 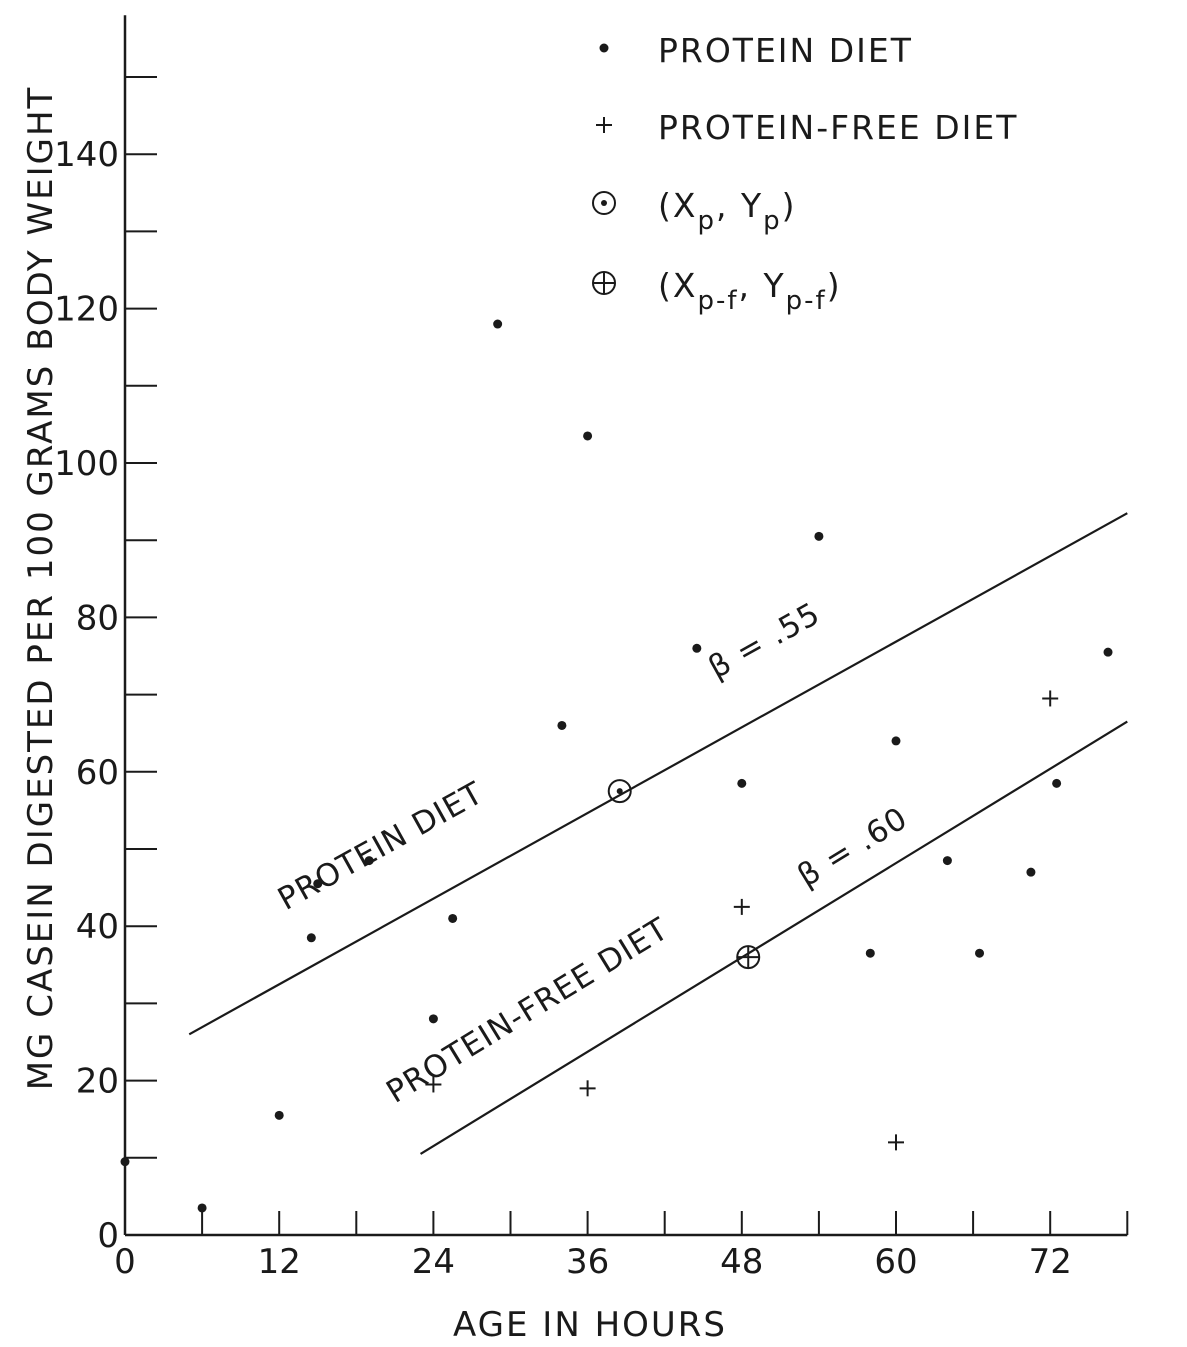 What do you see at coordinates (895, 1262) in the screenshot?
I see `x-tick-label: 60` at bounding box center [895, 1262].